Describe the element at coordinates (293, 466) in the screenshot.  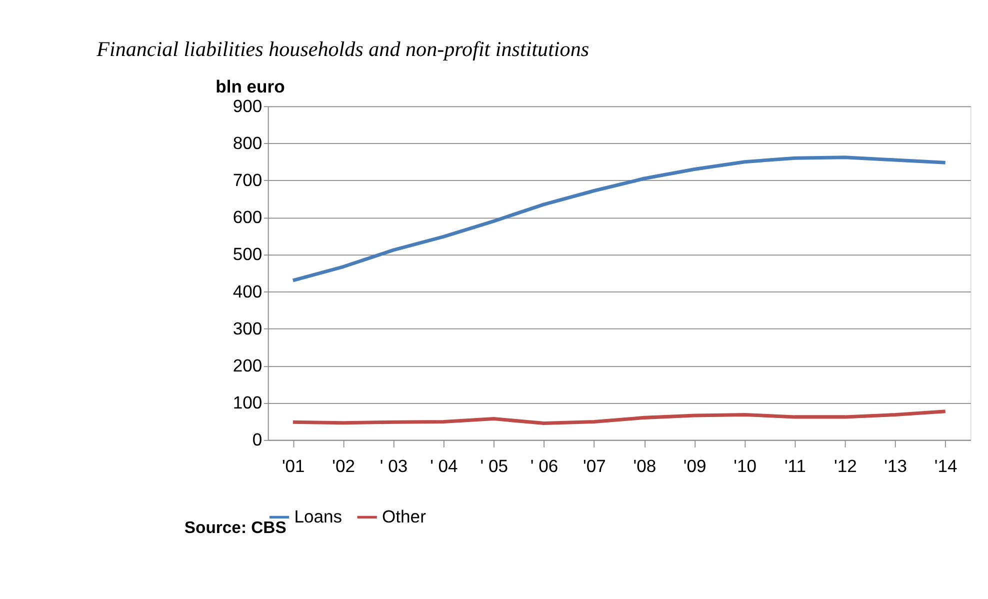
I see `x-tick-label: '01` at that location.